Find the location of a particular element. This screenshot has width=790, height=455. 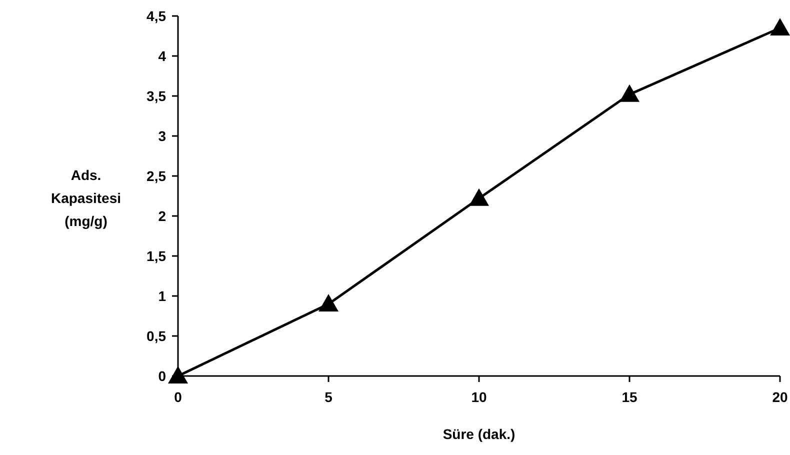

x-tick-label: 5 is located at coordinates (328, 397).